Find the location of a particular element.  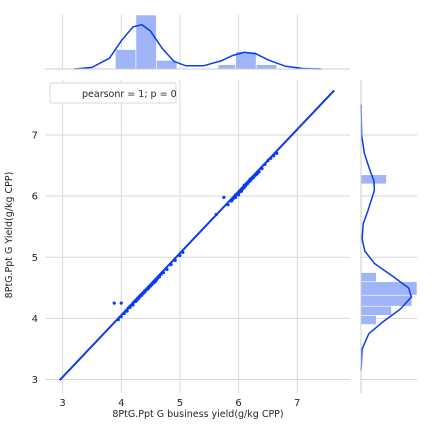

y-tick-label: 5 is located at coordinates (35, 258).